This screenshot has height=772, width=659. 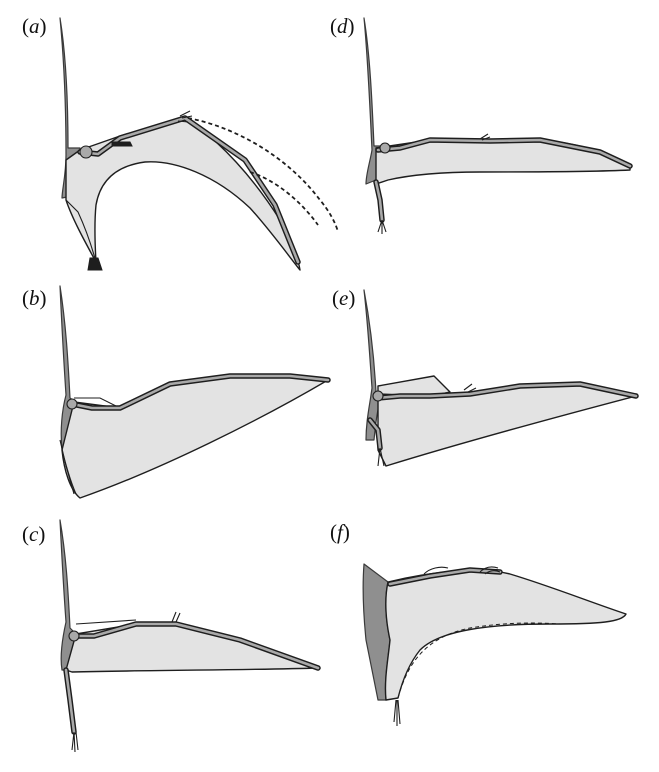 I want to click on wing-diagram-c, so click(x=190, y=636).